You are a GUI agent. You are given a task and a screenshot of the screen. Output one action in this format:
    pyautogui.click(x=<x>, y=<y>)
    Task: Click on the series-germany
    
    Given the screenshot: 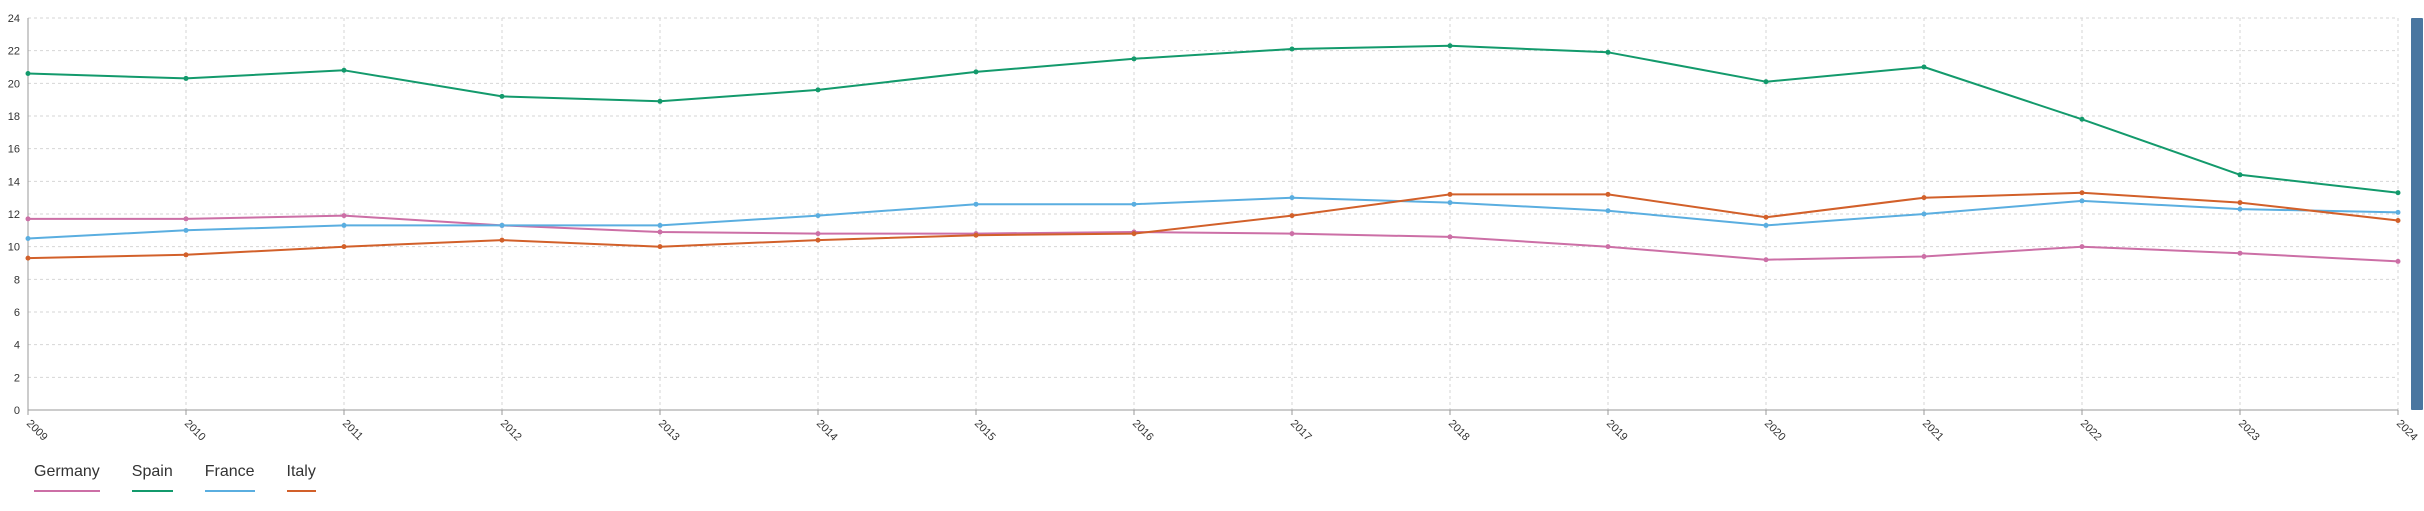 What is the action you would take?
    pyautogui.click(x=1213, y=238)
    